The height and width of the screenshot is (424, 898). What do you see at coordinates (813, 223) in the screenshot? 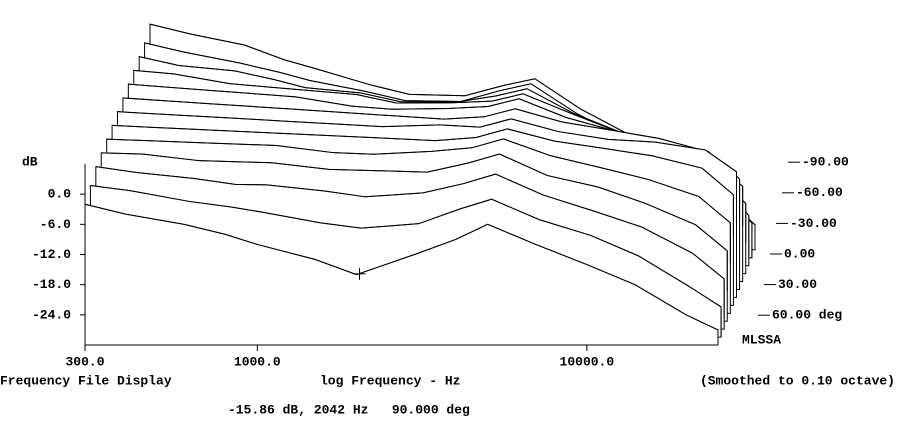
I see `depth-tick-label: -30.00` at bounding box center [813, 223].